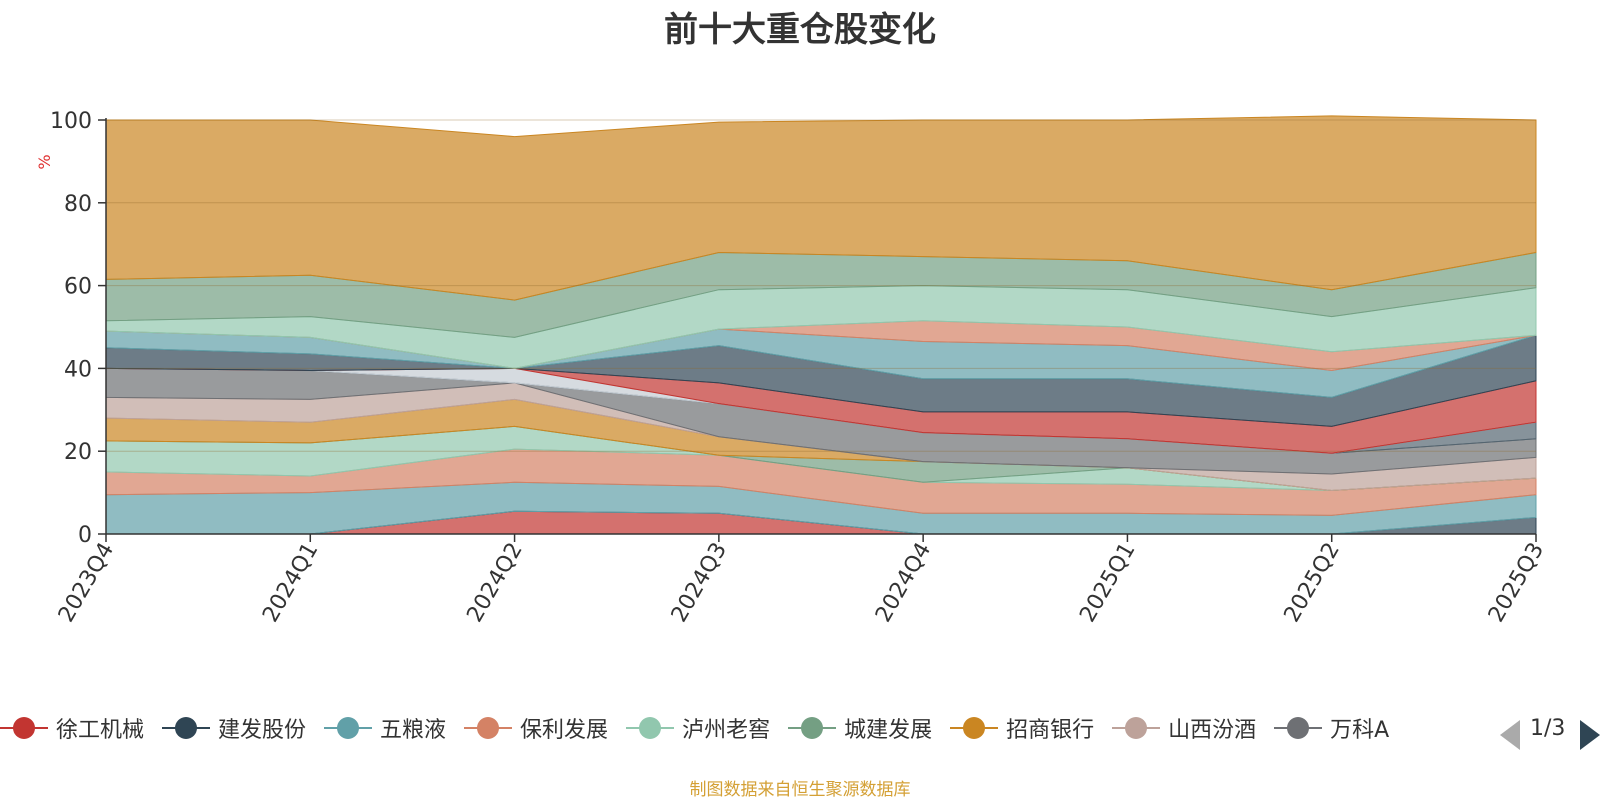 The height and width of the screenshot is (800, 1600). I want to click on x-tick-label: 2025Q2, so click(1312, 583).